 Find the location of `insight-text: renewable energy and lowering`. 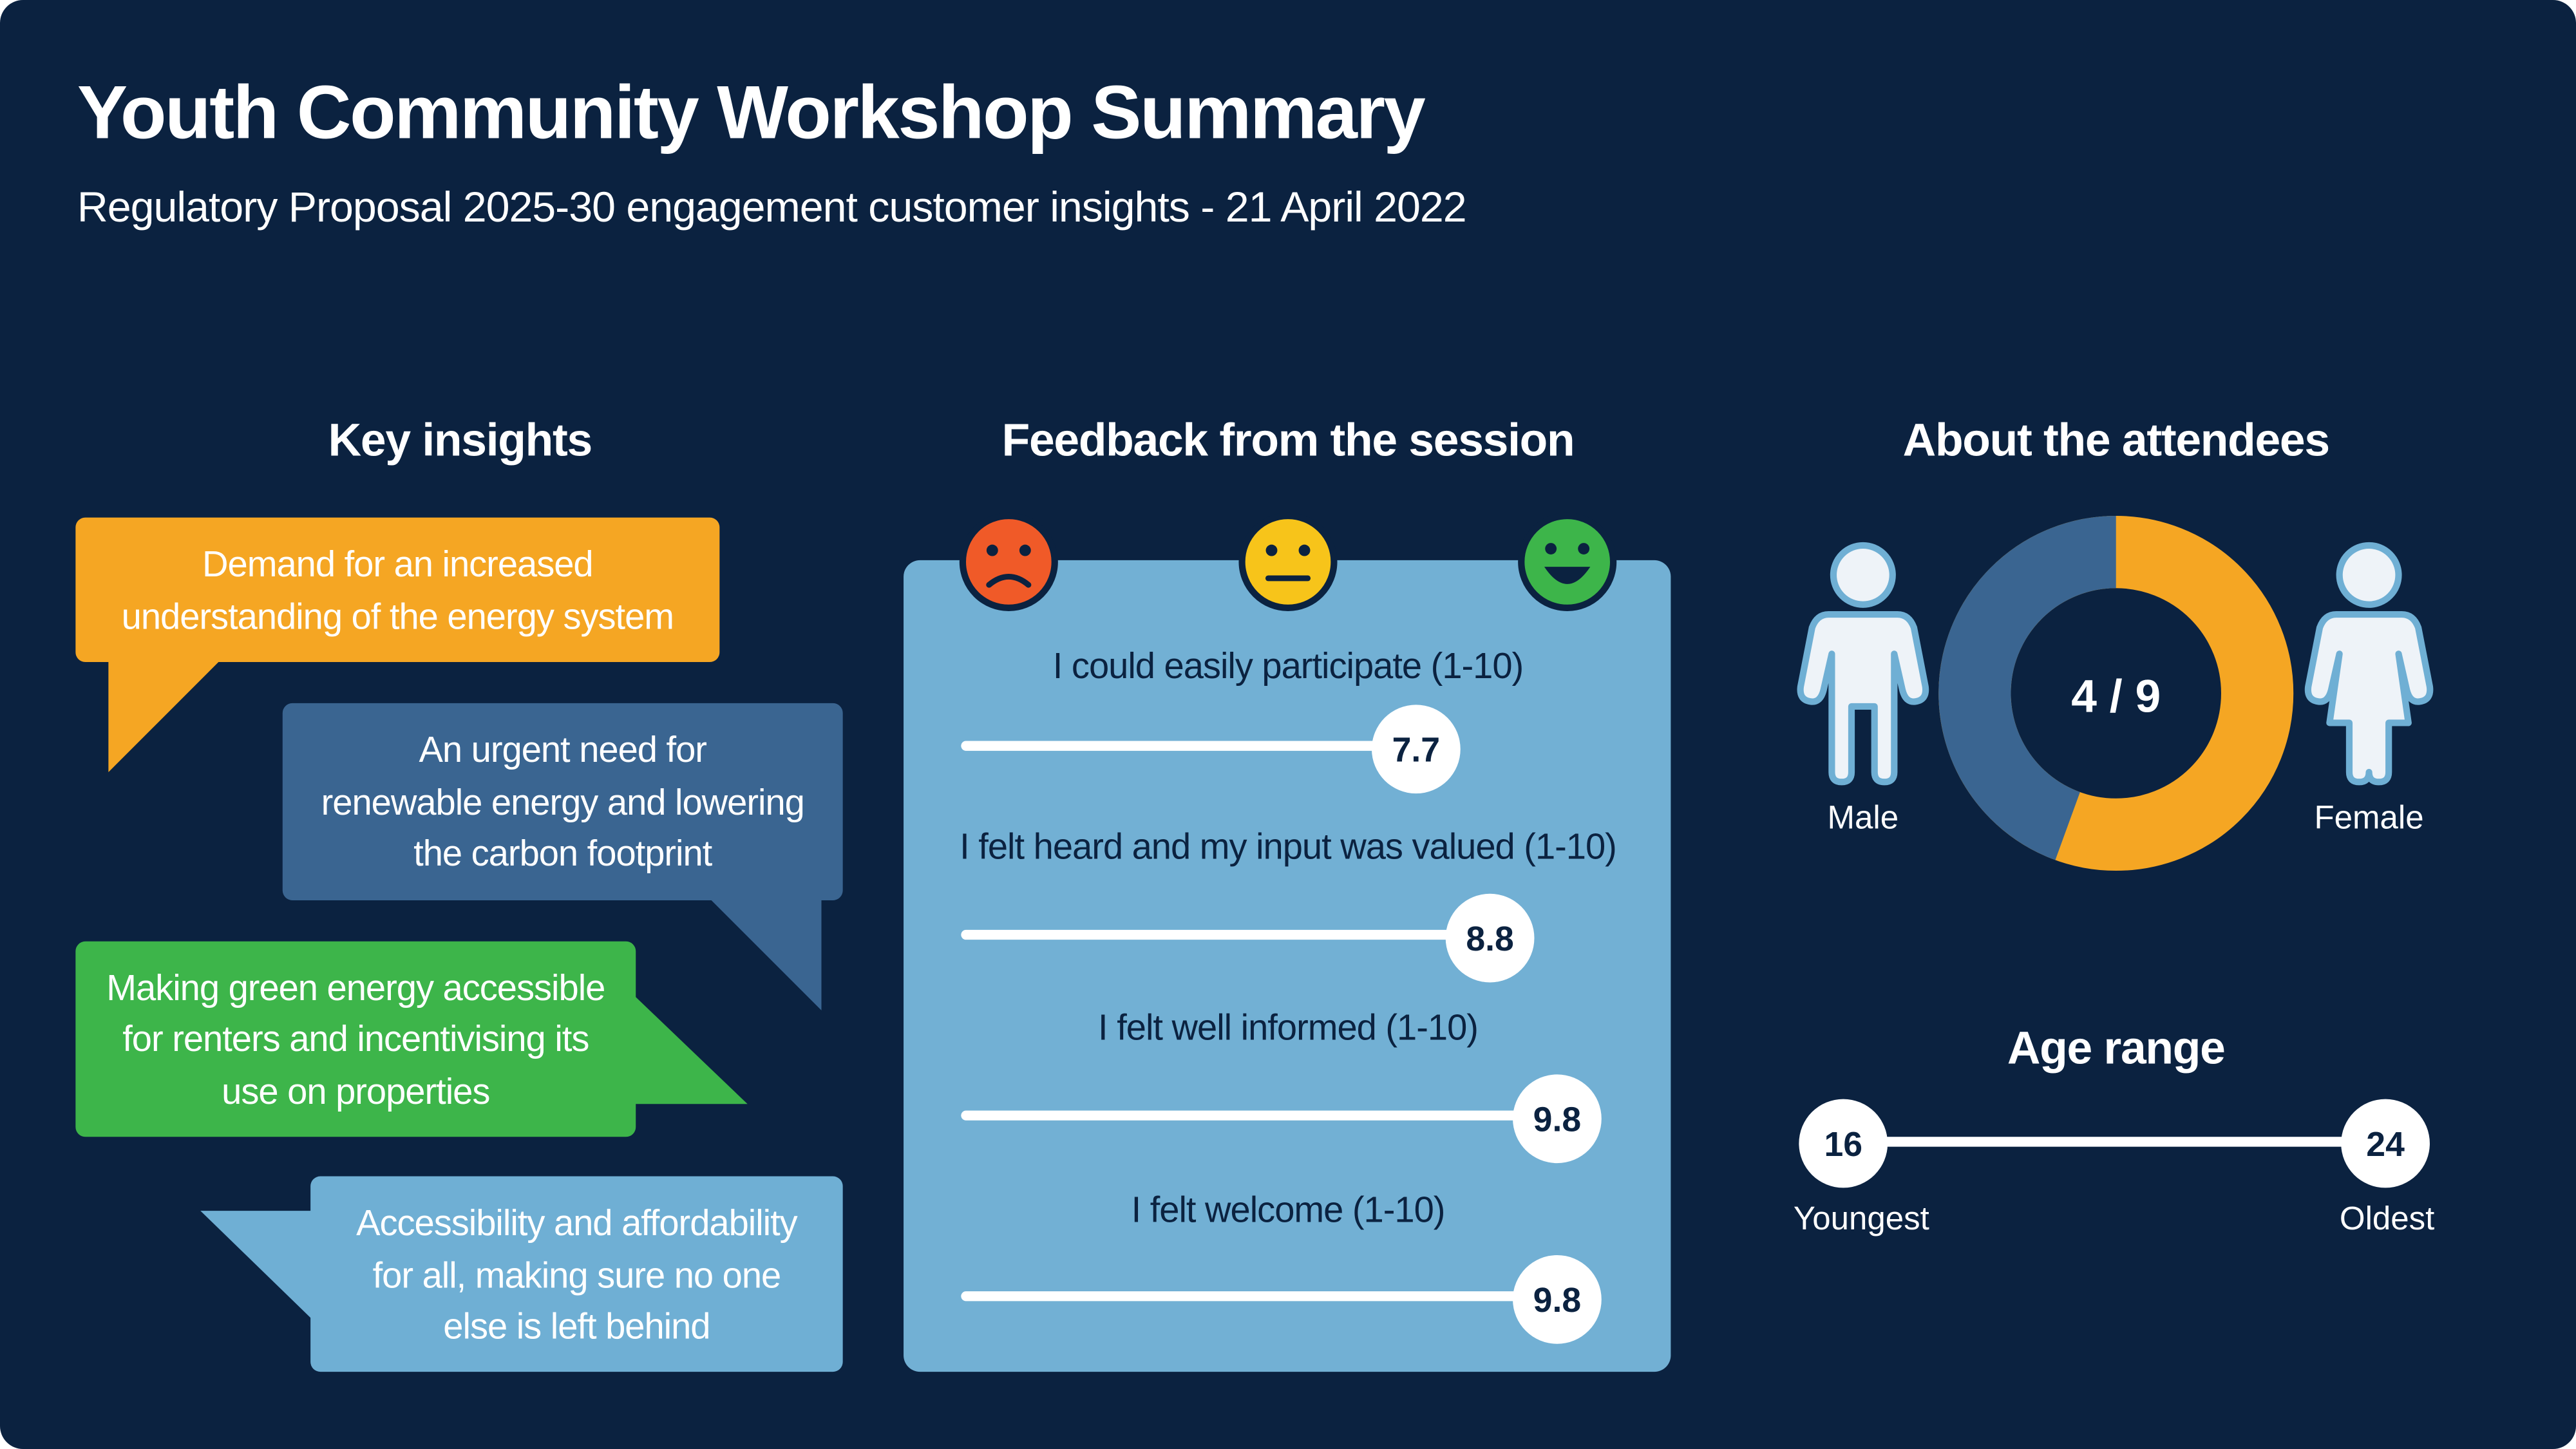

insight-text: renewable energy and lowering is located at coordinates (562, 802).